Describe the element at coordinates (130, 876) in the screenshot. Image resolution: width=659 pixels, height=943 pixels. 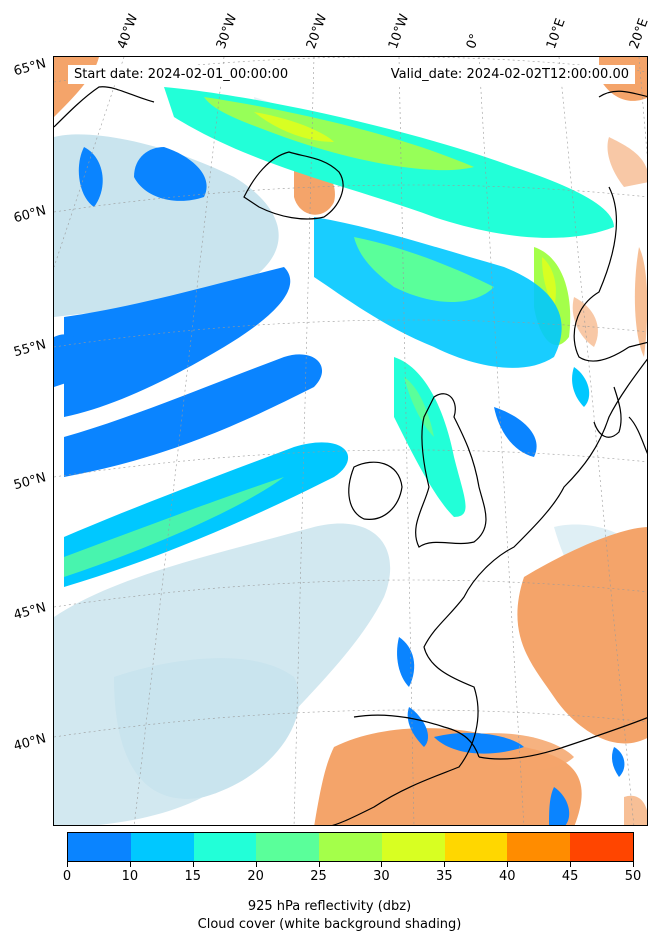
I see `colorbar-tick-label: 10` at that location.